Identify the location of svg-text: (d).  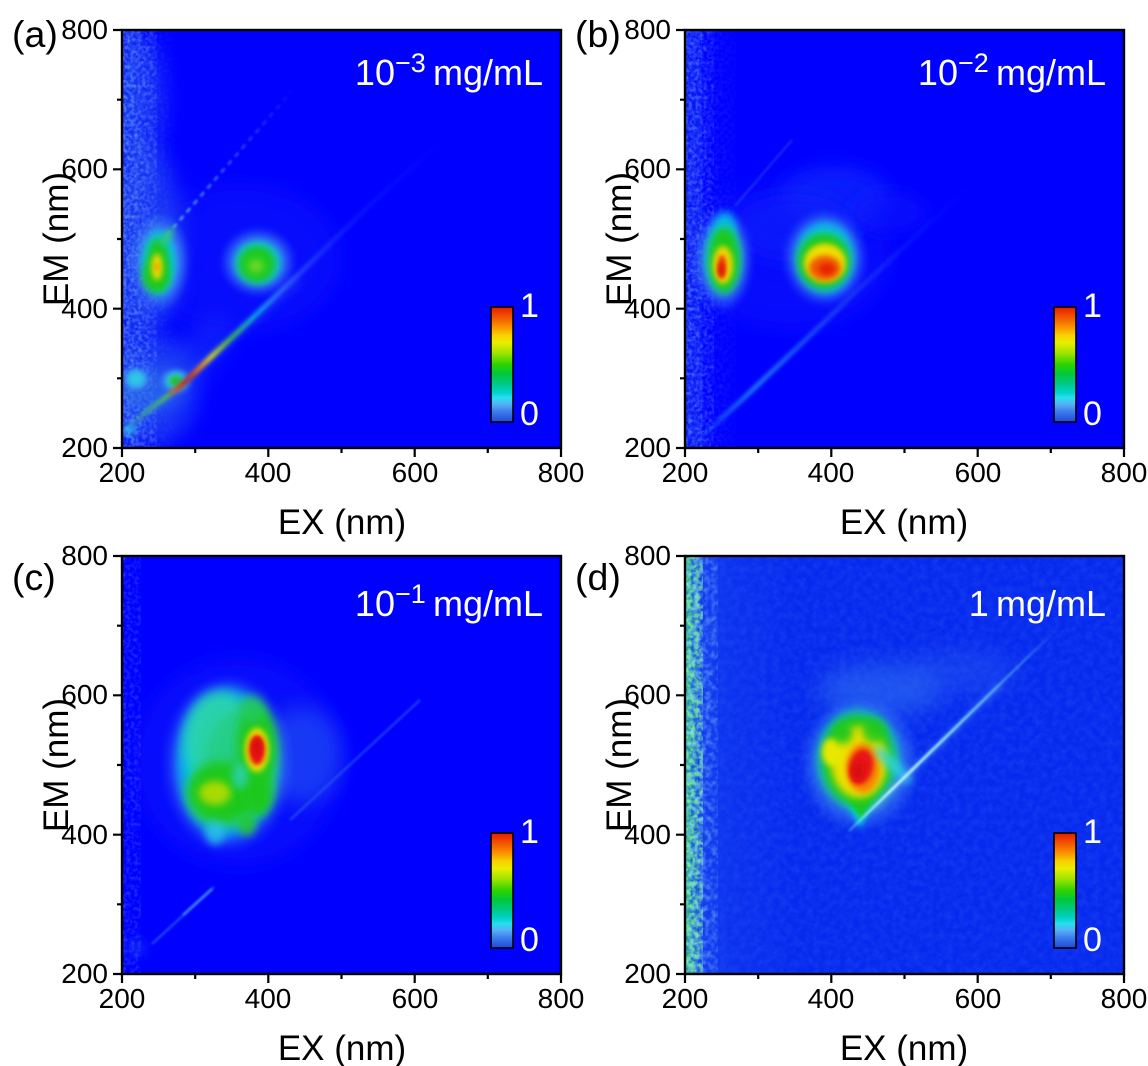
(598, 577).